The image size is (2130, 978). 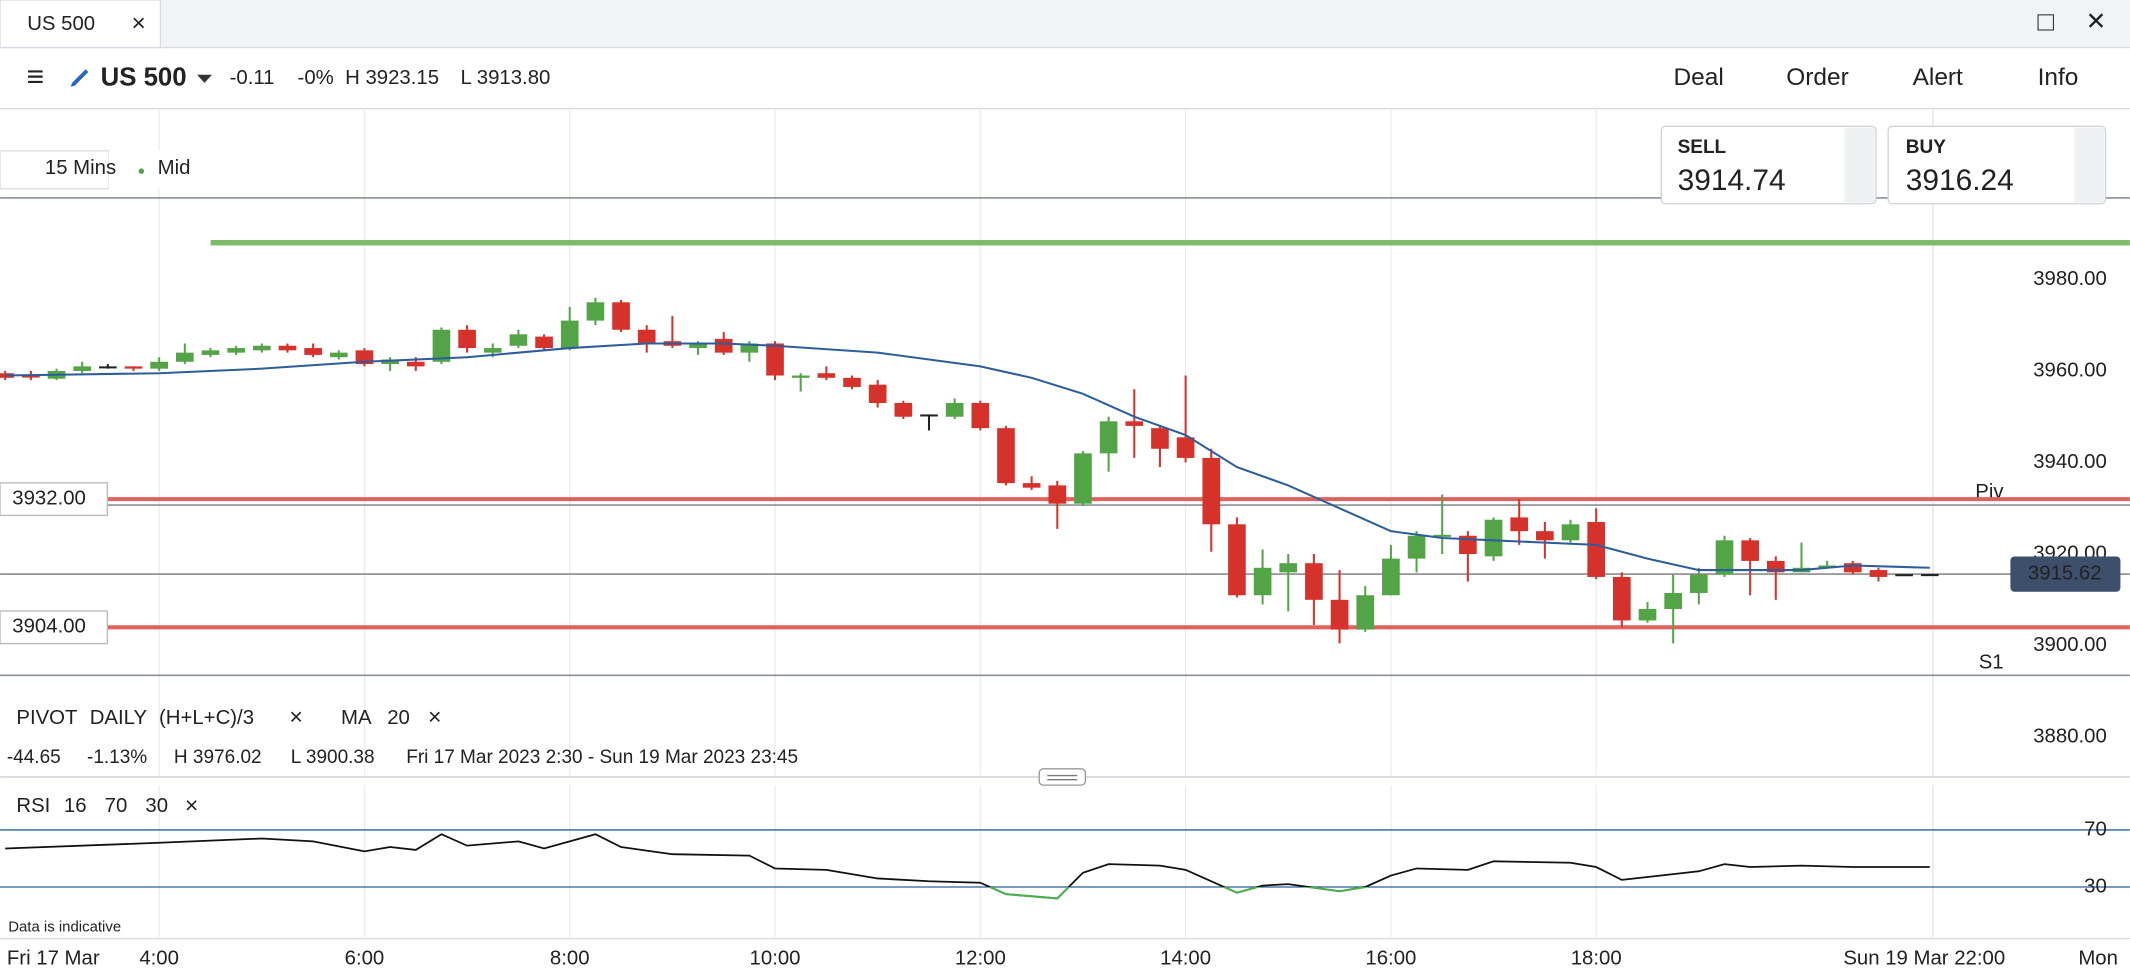 I want to click on sell-label: SELL, so click(x=1702, y=147).